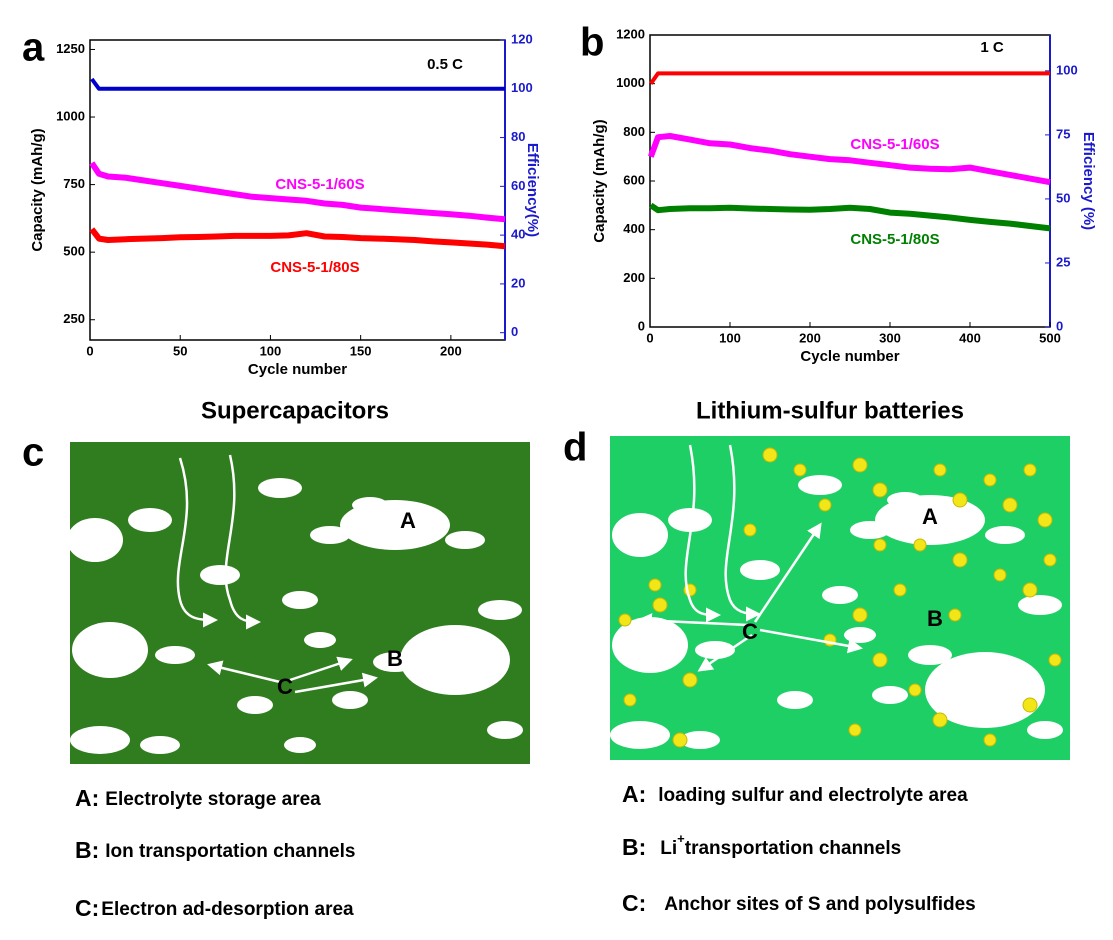 Image resolution: width=1113 pixels, height=940 pixels. Describe the element at coordinates (813, 795) in the screenshot. I see `legend-text: loading sulfur and electrolyte area` at that location.